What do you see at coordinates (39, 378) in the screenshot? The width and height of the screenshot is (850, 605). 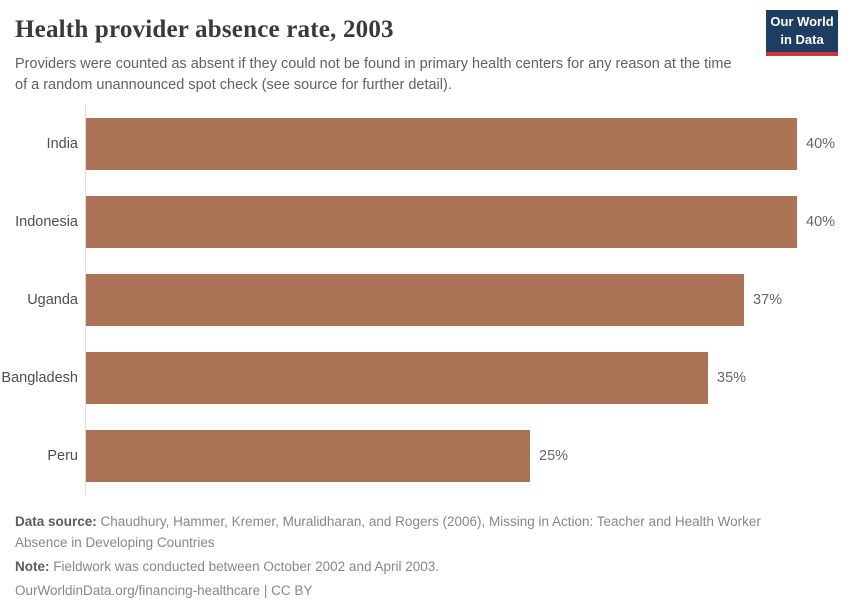 I see `category-label: Bangladesh` at bounding box center [39, 378].